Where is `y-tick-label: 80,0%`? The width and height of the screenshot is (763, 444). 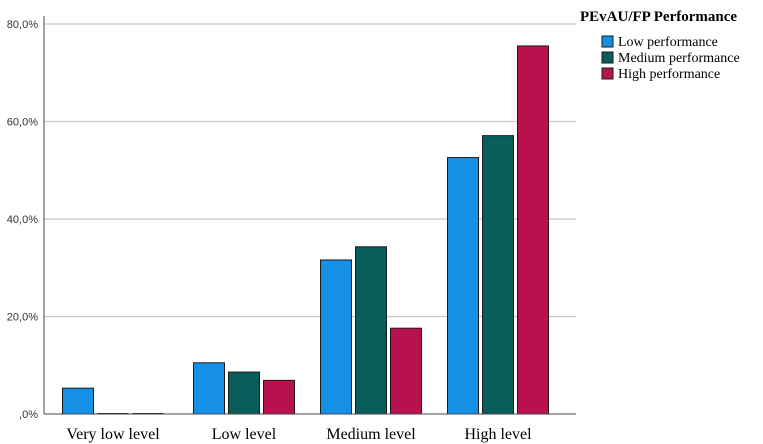 y-tick-label: 80,0% is located at coordinates (22, 25).